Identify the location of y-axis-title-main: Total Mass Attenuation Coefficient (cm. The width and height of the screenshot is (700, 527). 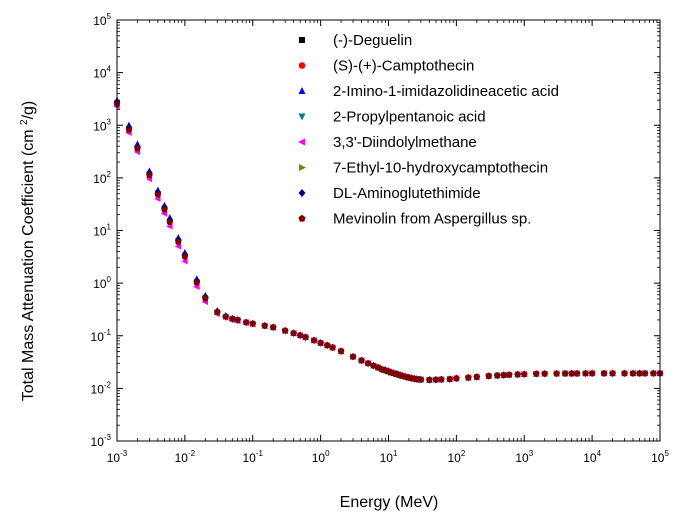
(28, 263).